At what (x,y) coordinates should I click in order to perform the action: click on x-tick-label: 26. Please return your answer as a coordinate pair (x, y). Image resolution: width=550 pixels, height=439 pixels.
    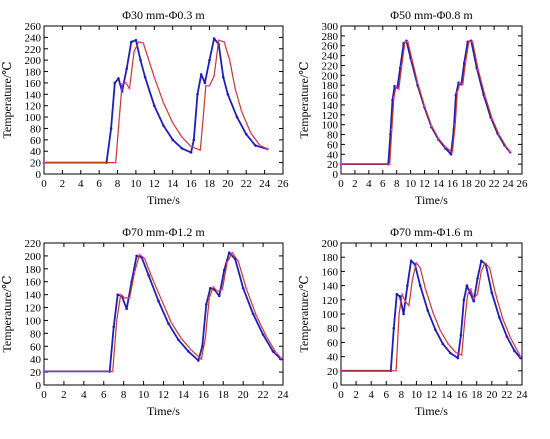
    Looking at the image, I should click on (284, 184).